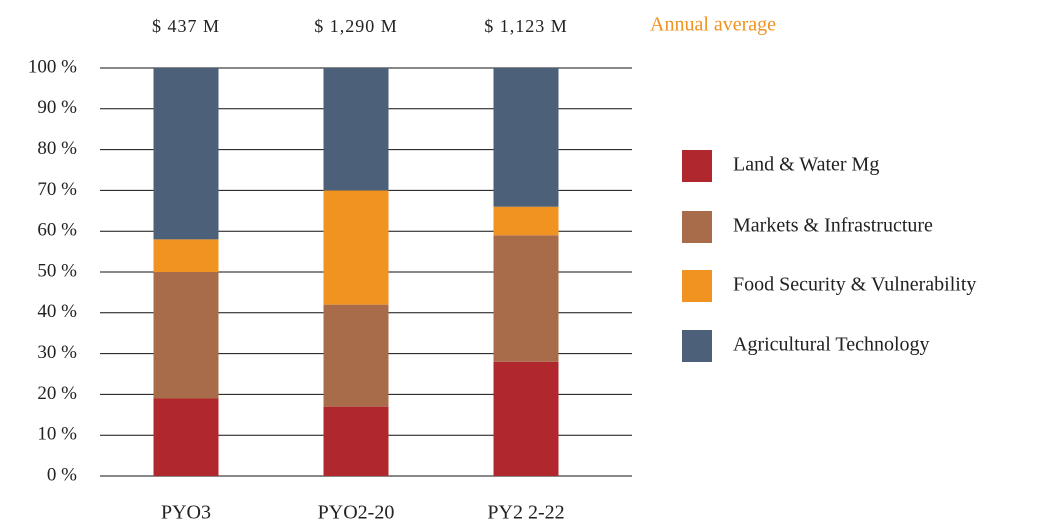  Describe the element at coordinates (356, 26) in the screenshot. I see `bar-total-label: $ 1,290 M` at that location.